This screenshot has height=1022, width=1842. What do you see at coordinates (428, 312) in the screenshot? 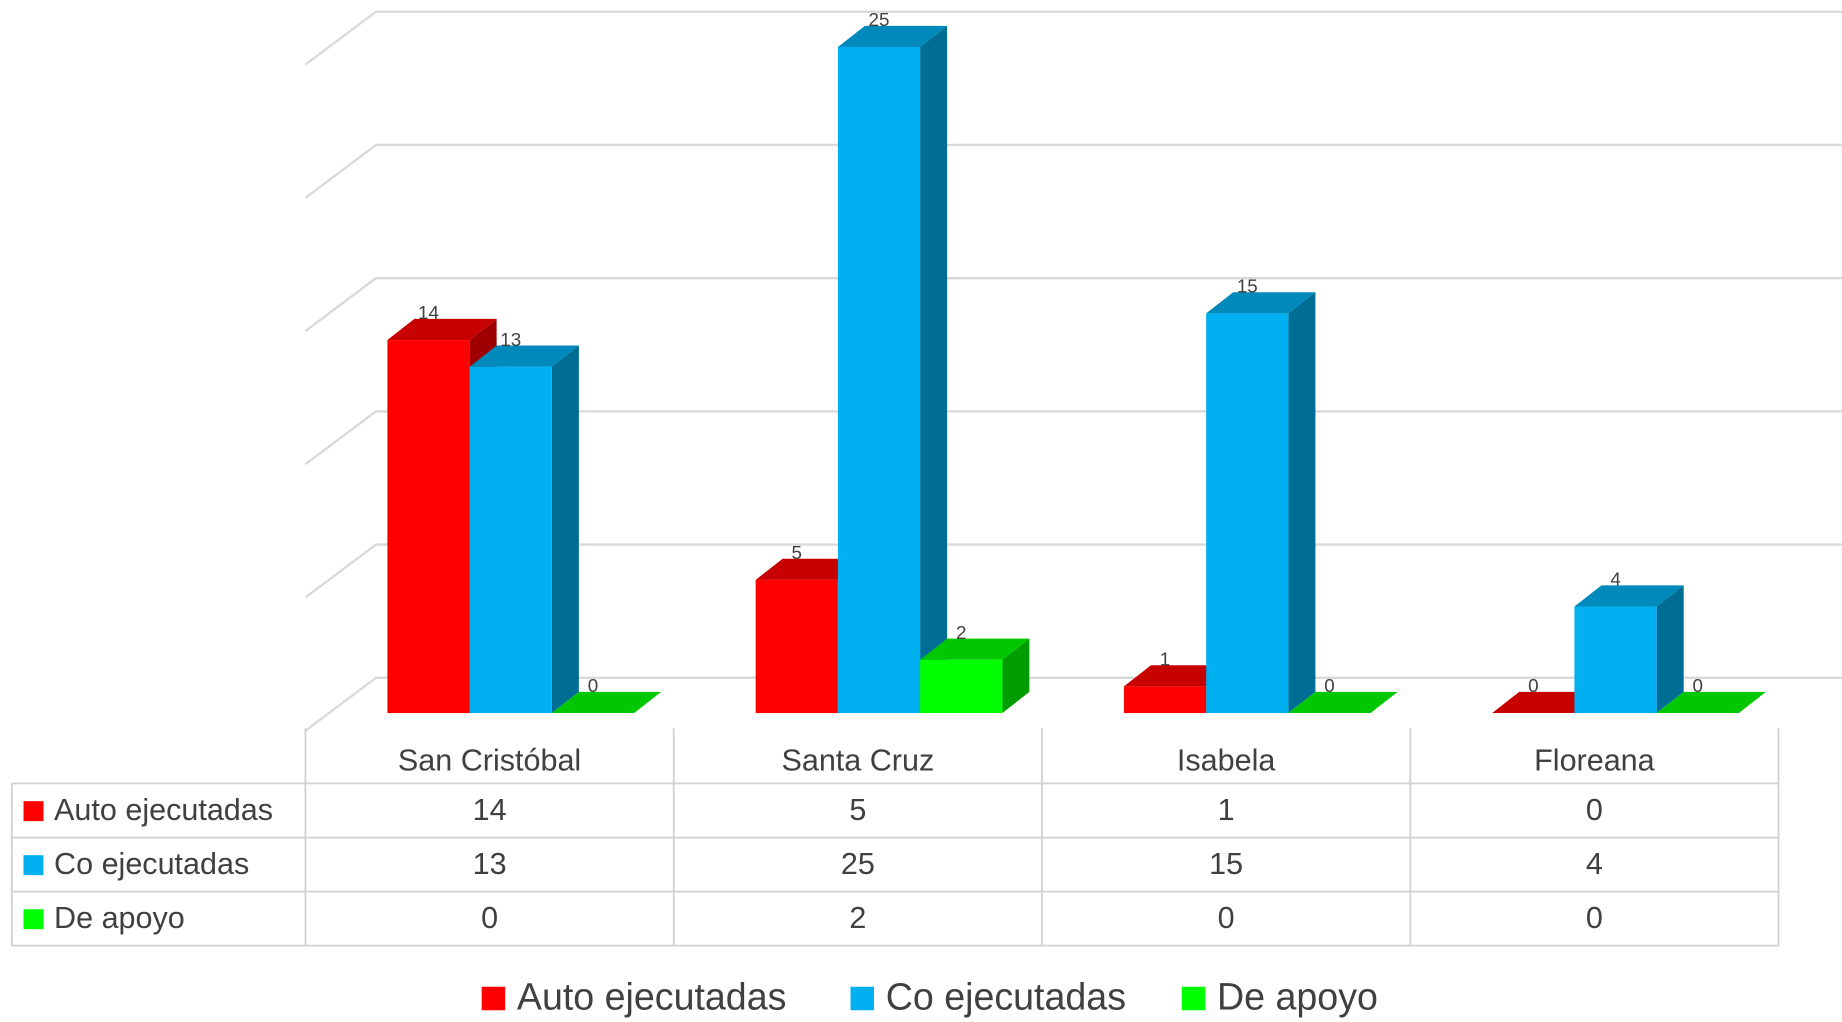
I see `data-label: 14` at bounding box center [428, 312].